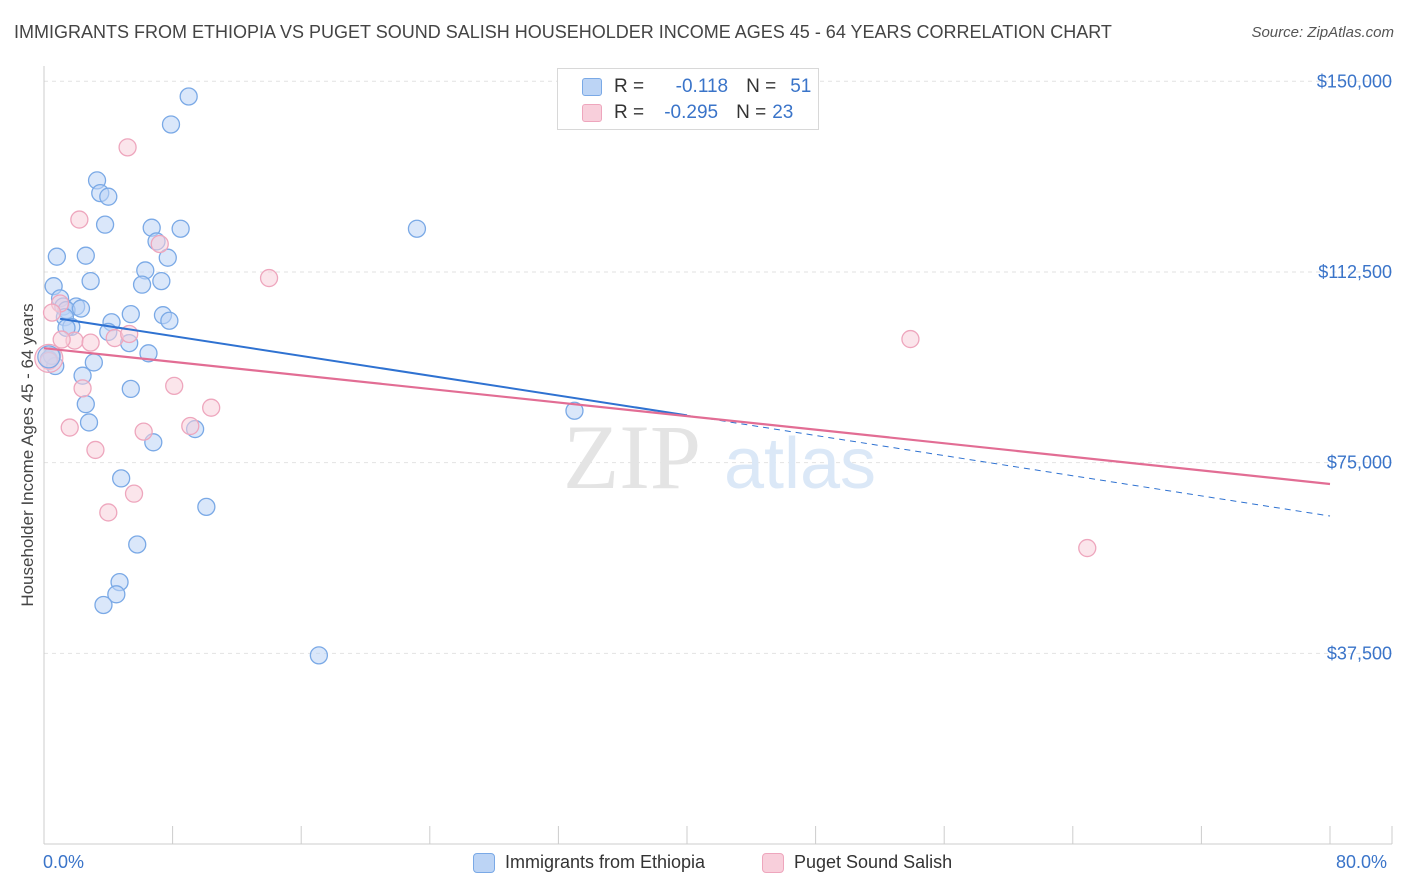 The height and width of the screenshot is (892, 1406). I want to click on y-tick-label: $112,500, so click(1355, 272).